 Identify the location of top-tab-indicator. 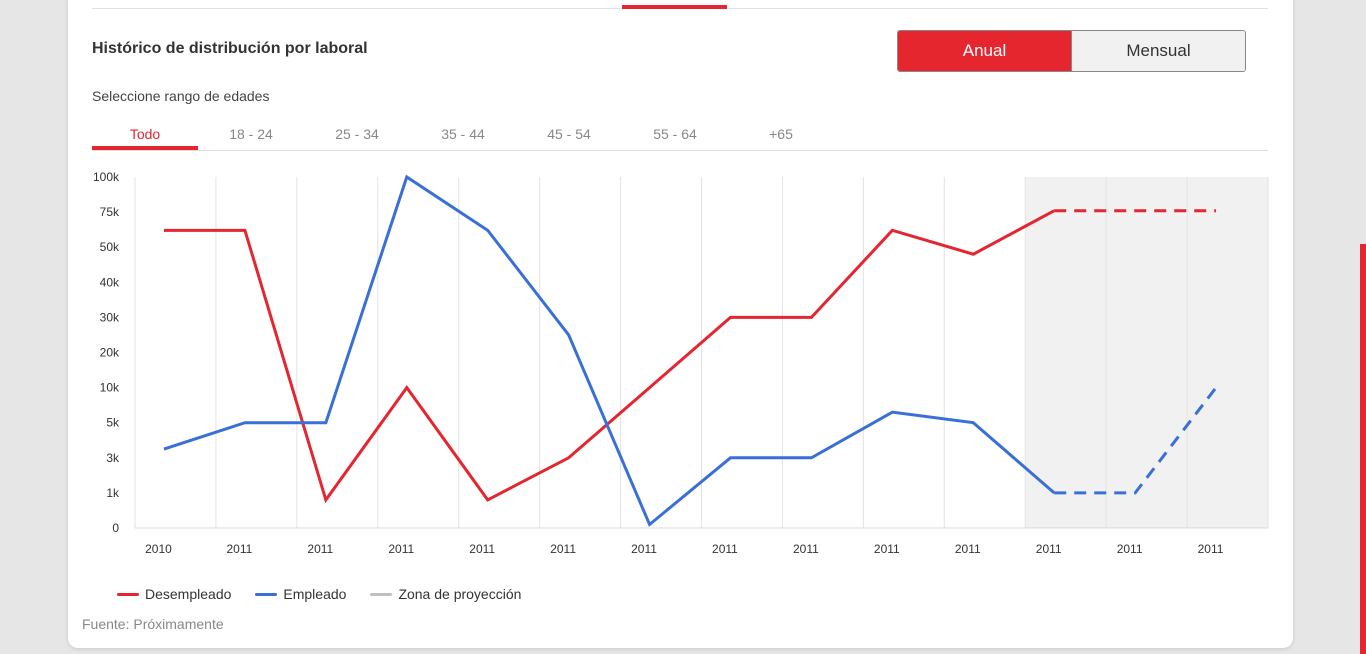
(674, 7).